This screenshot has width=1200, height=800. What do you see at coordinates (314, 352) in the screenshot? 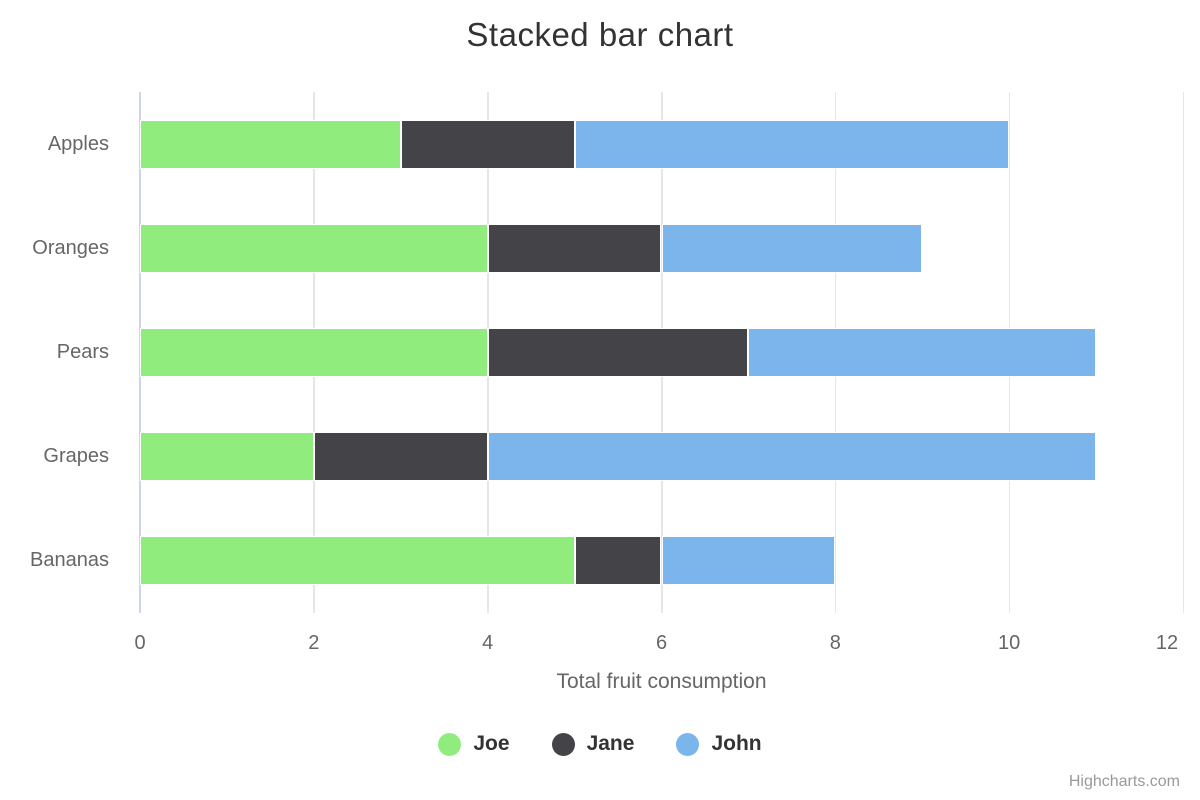
I see `bar-segment-joe-pears` at bounding box center [314, 352].